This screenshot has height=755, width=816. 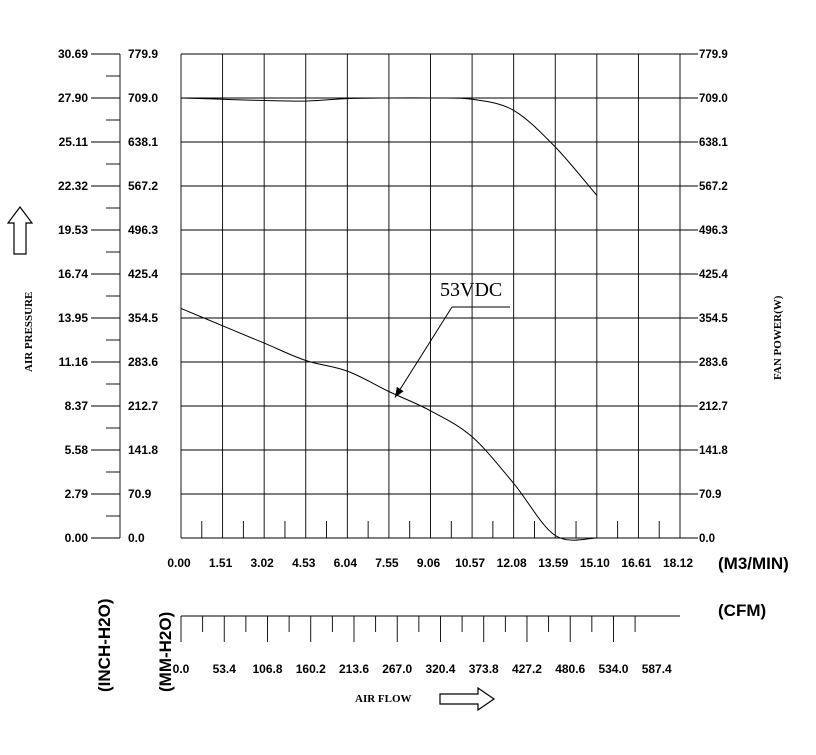 What do you see at coordinates (423, 352) in the screenshot?
I see `annotation-leader` at bounding box center [423, 352].